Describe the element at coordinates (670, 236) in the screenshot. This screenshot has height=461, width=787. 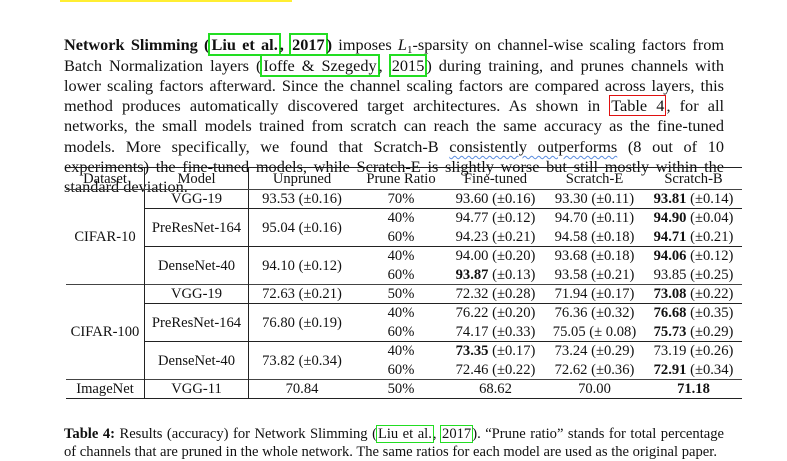
I see `best-value: 94.71` at that location.